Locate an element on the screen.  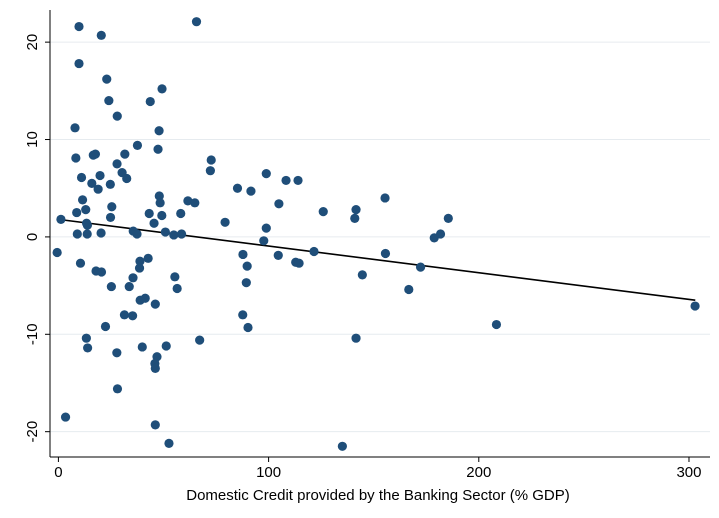
x-tick-label: 100 is located at coordinates (268, 472).